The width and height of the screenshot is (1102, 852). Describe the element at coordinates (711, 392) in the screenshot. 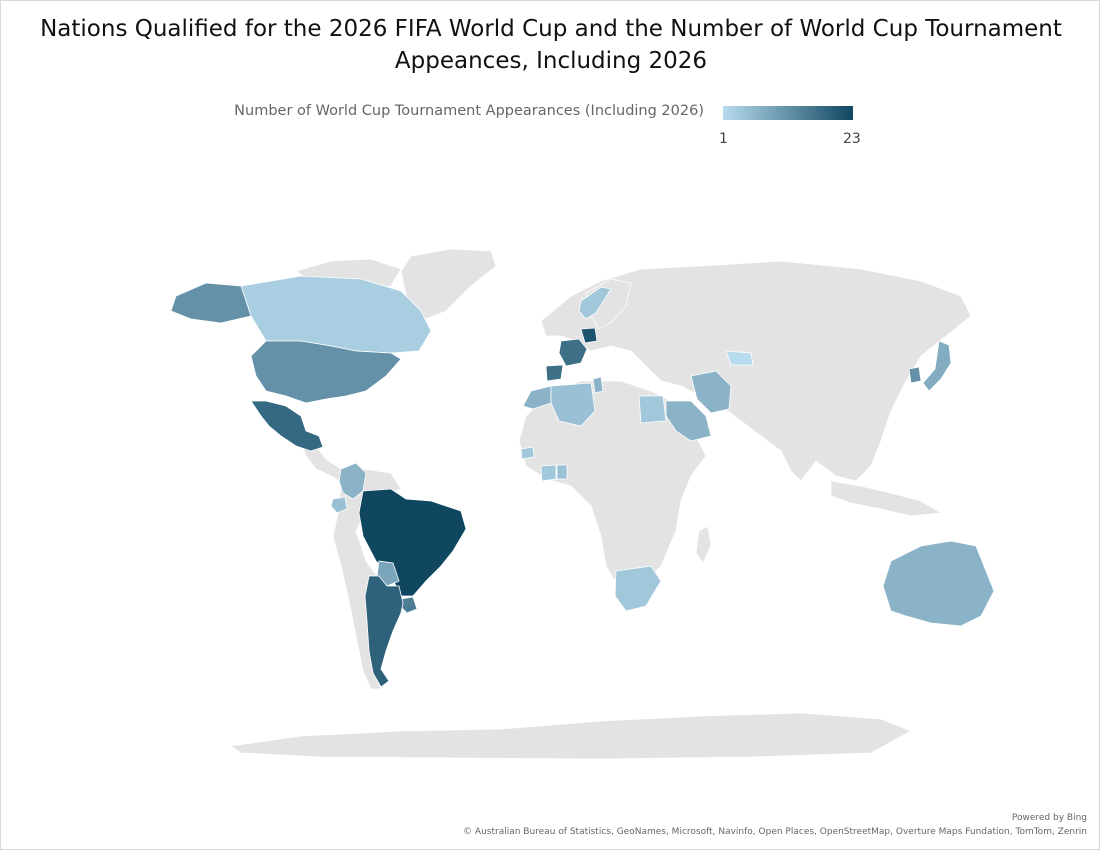

I see `country-iran` at that location.